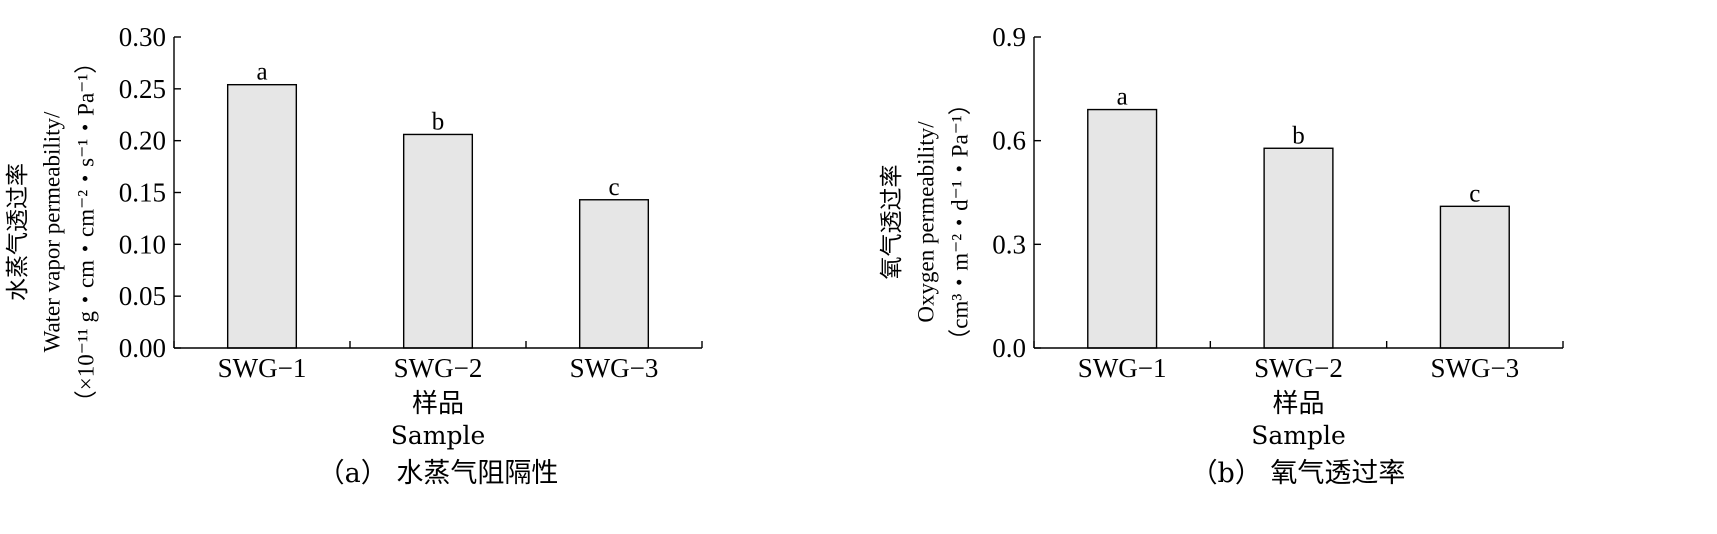 This screenshot has width=1717, height=534. What do you see at coordinates (142, 193) in the screenshot?
I see `y-tick-label: 0.15` at bounding box center [142, 193].